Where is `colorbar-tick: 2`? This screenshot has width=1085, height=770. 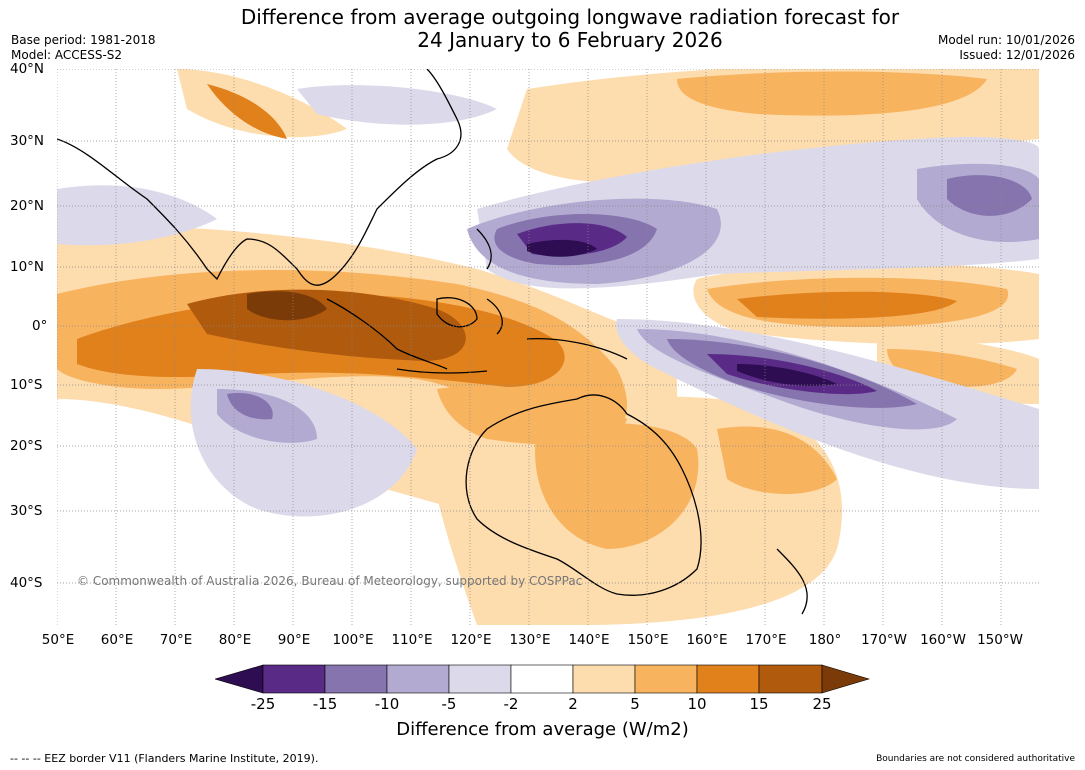
colorbar-tick: 2 is located at coordinates (573, 704).